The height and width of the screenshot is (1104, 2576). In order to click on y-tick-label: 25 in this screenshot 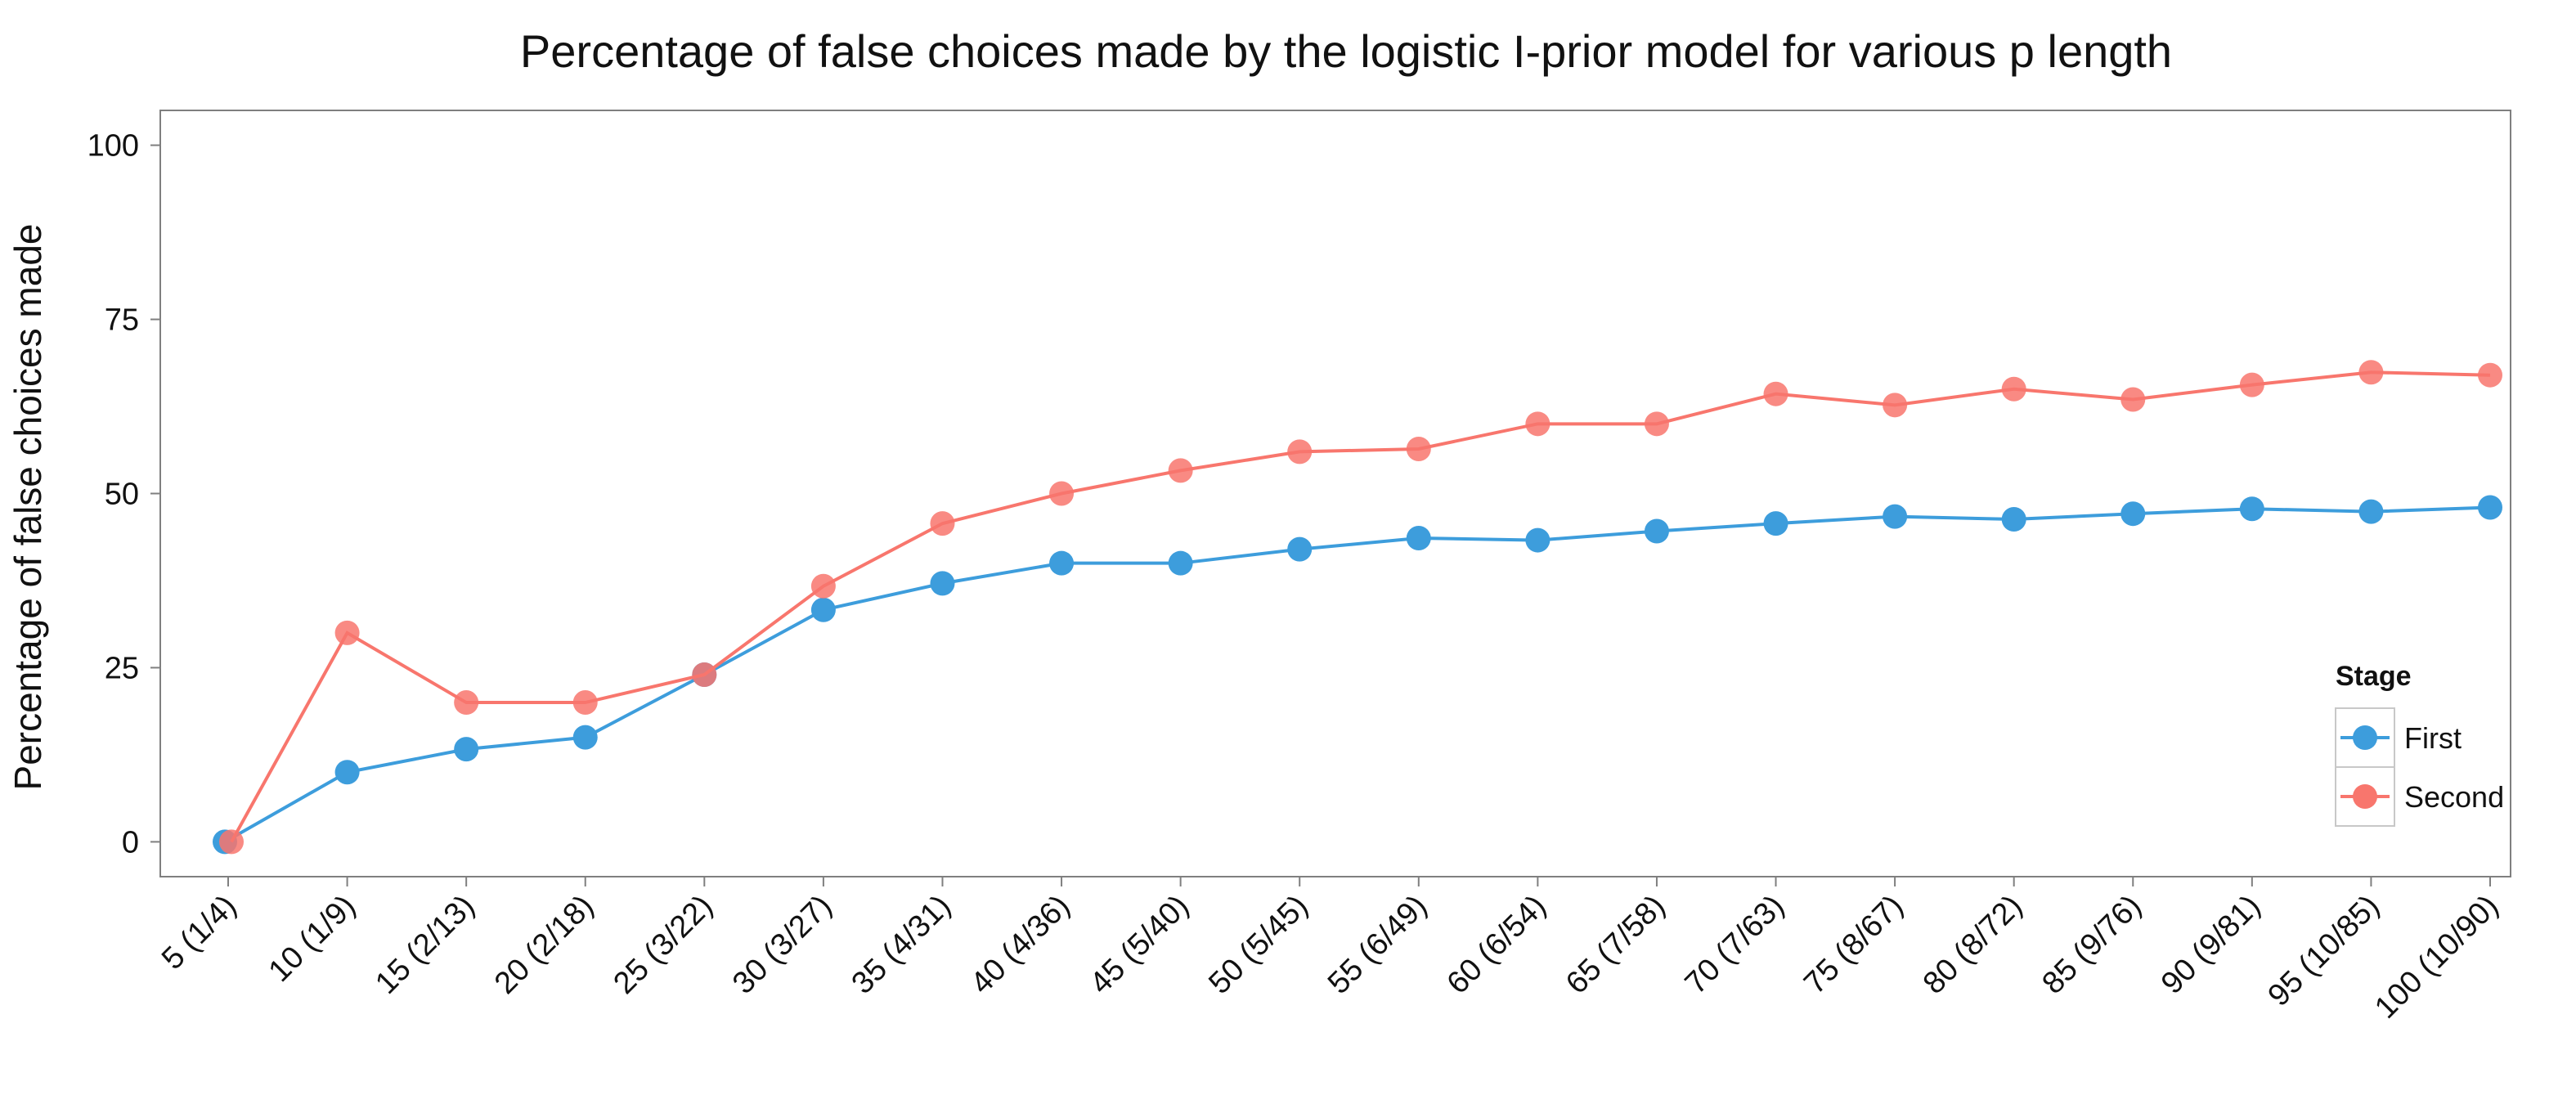, I will do `click(122, 668)`.